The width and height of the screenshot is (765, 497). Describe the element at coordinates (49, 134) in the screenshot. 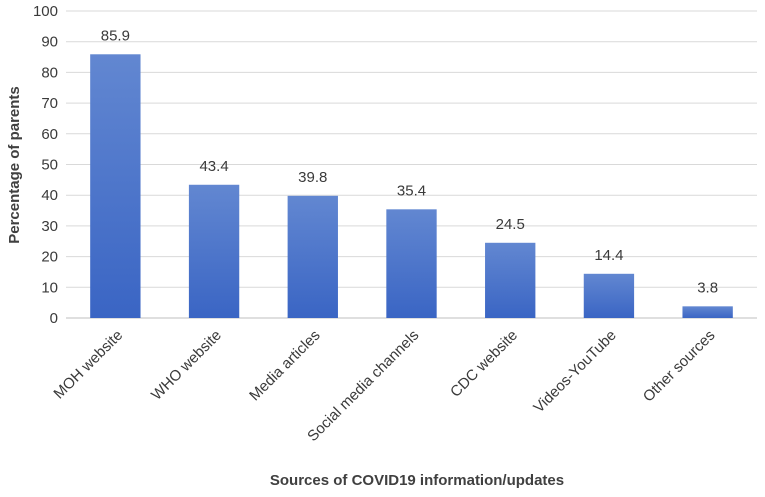

I see `y-tick-label: 60` at that location.